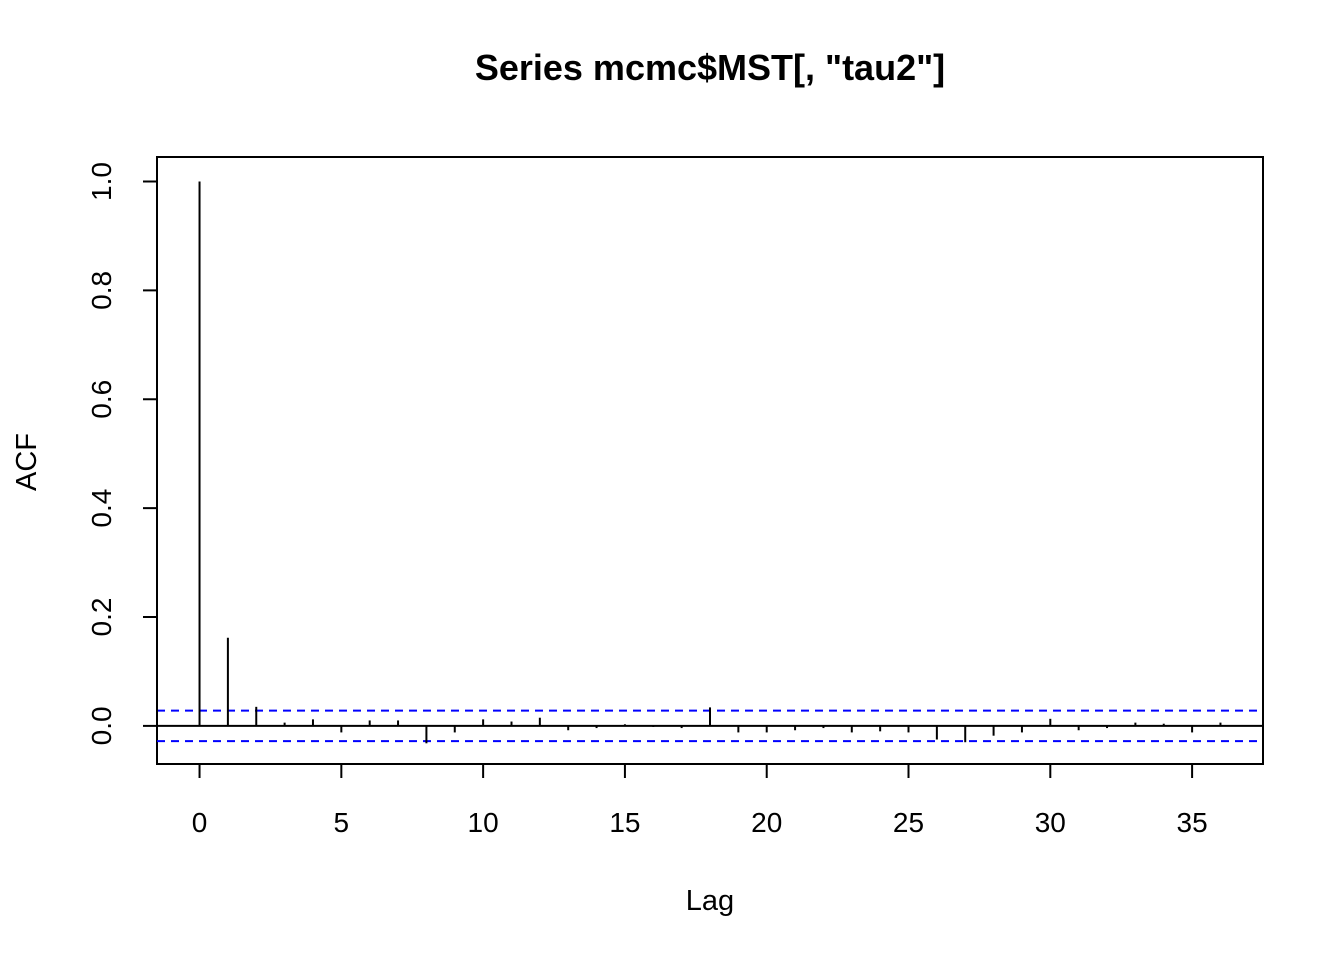  Describe the element at coordinates (766, 822) in the screenshot. I see `x-tick-label: 20` at that location.